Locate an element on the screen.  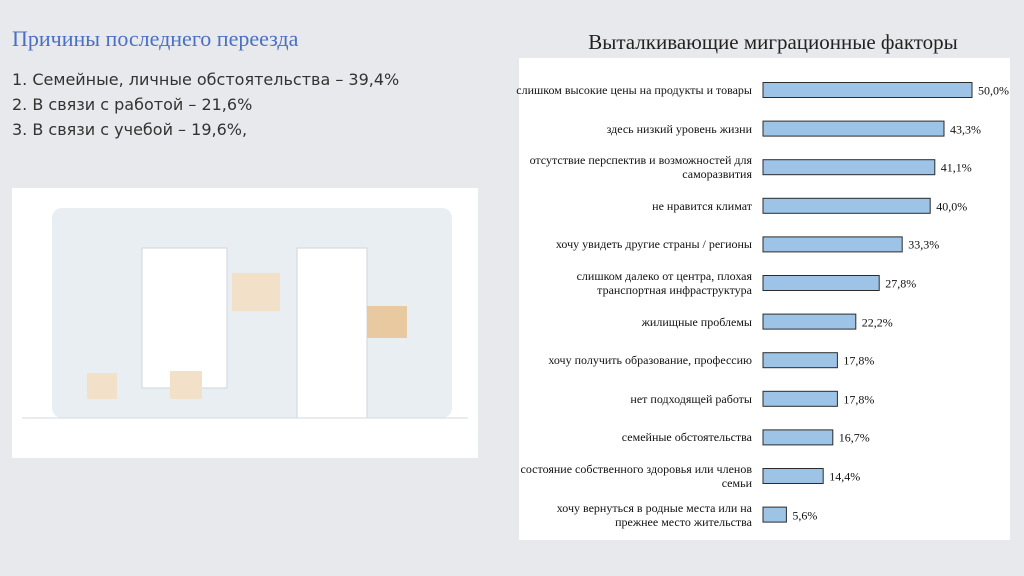
category-label: семейные обстоятельства is located at coordinates (686, 437).